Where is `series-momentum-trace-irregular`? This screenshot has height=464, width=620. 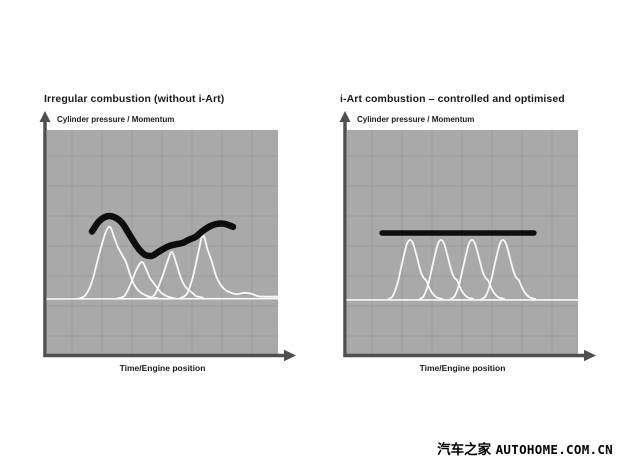 series-momentum-trace-irregular is located at coordinates (162, 236).